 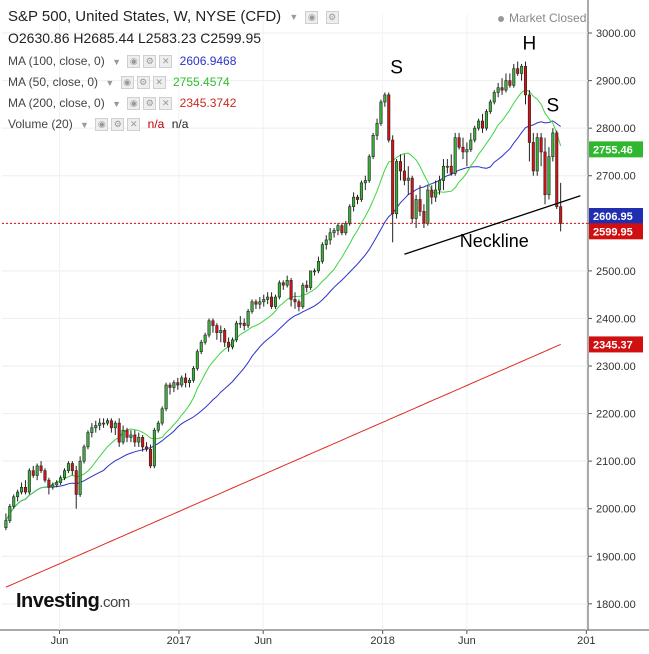 I want to click on indicator-ma200: MA (200, close, 0) ▼ ◉ ⚙ ✕ 2345.3742, so click(x=122, y=103).